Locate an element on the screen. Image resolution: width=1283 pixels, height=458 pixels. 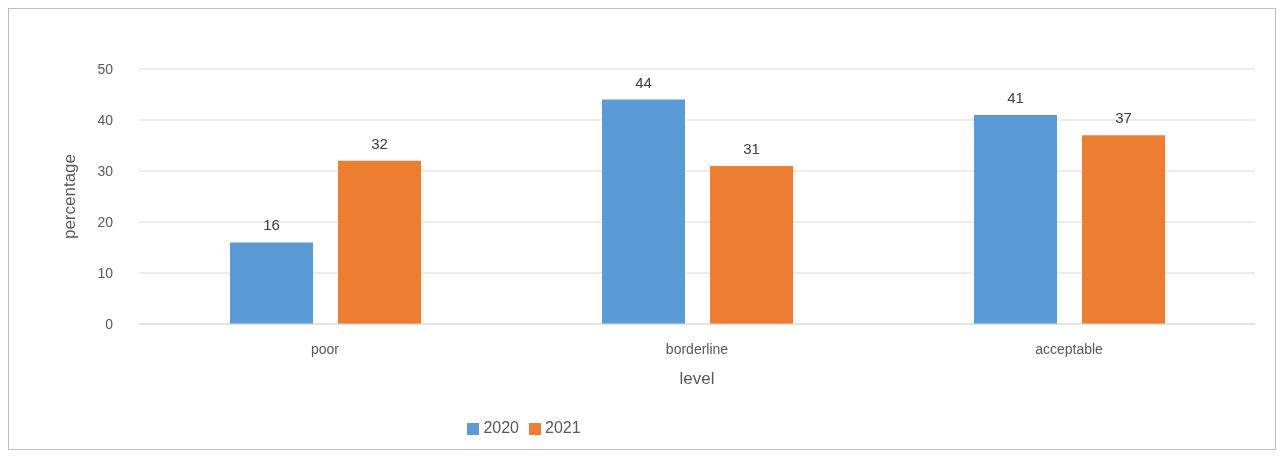
y-tick-label: 40 is located at coordinates (105, 119).